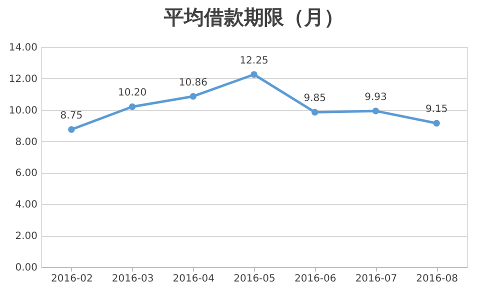 The height and width of the screenshot is (289, 481). What do you see at coordinates (26, 236) in the screenshot?
I see `y-tick-label: 2.00` at bounding box center [26, 236].